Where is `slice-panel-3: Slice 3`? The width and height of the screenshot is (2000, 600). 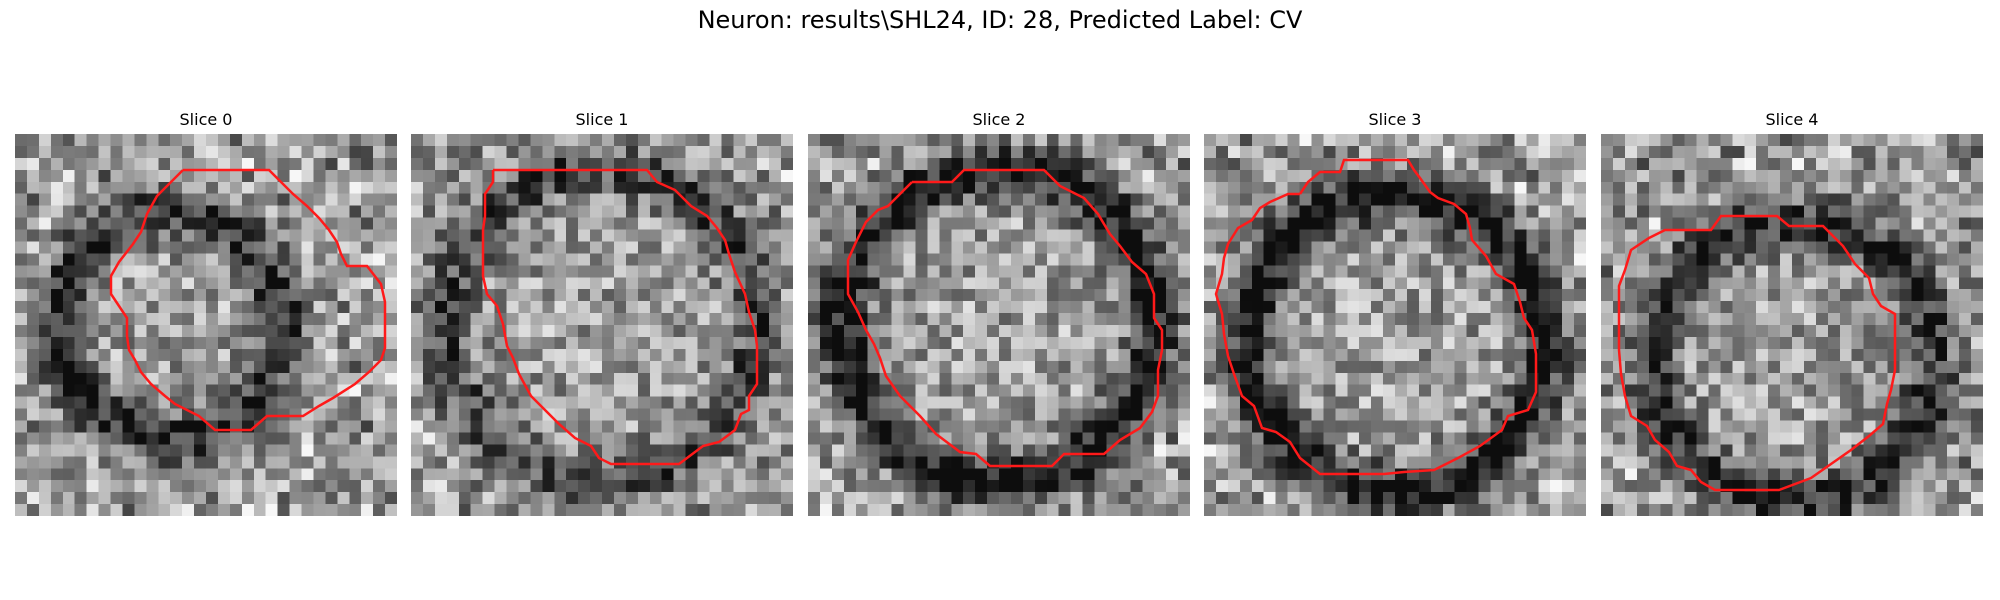 slice-panel-3: Slice 3 is located at coordinates (1395, 312).